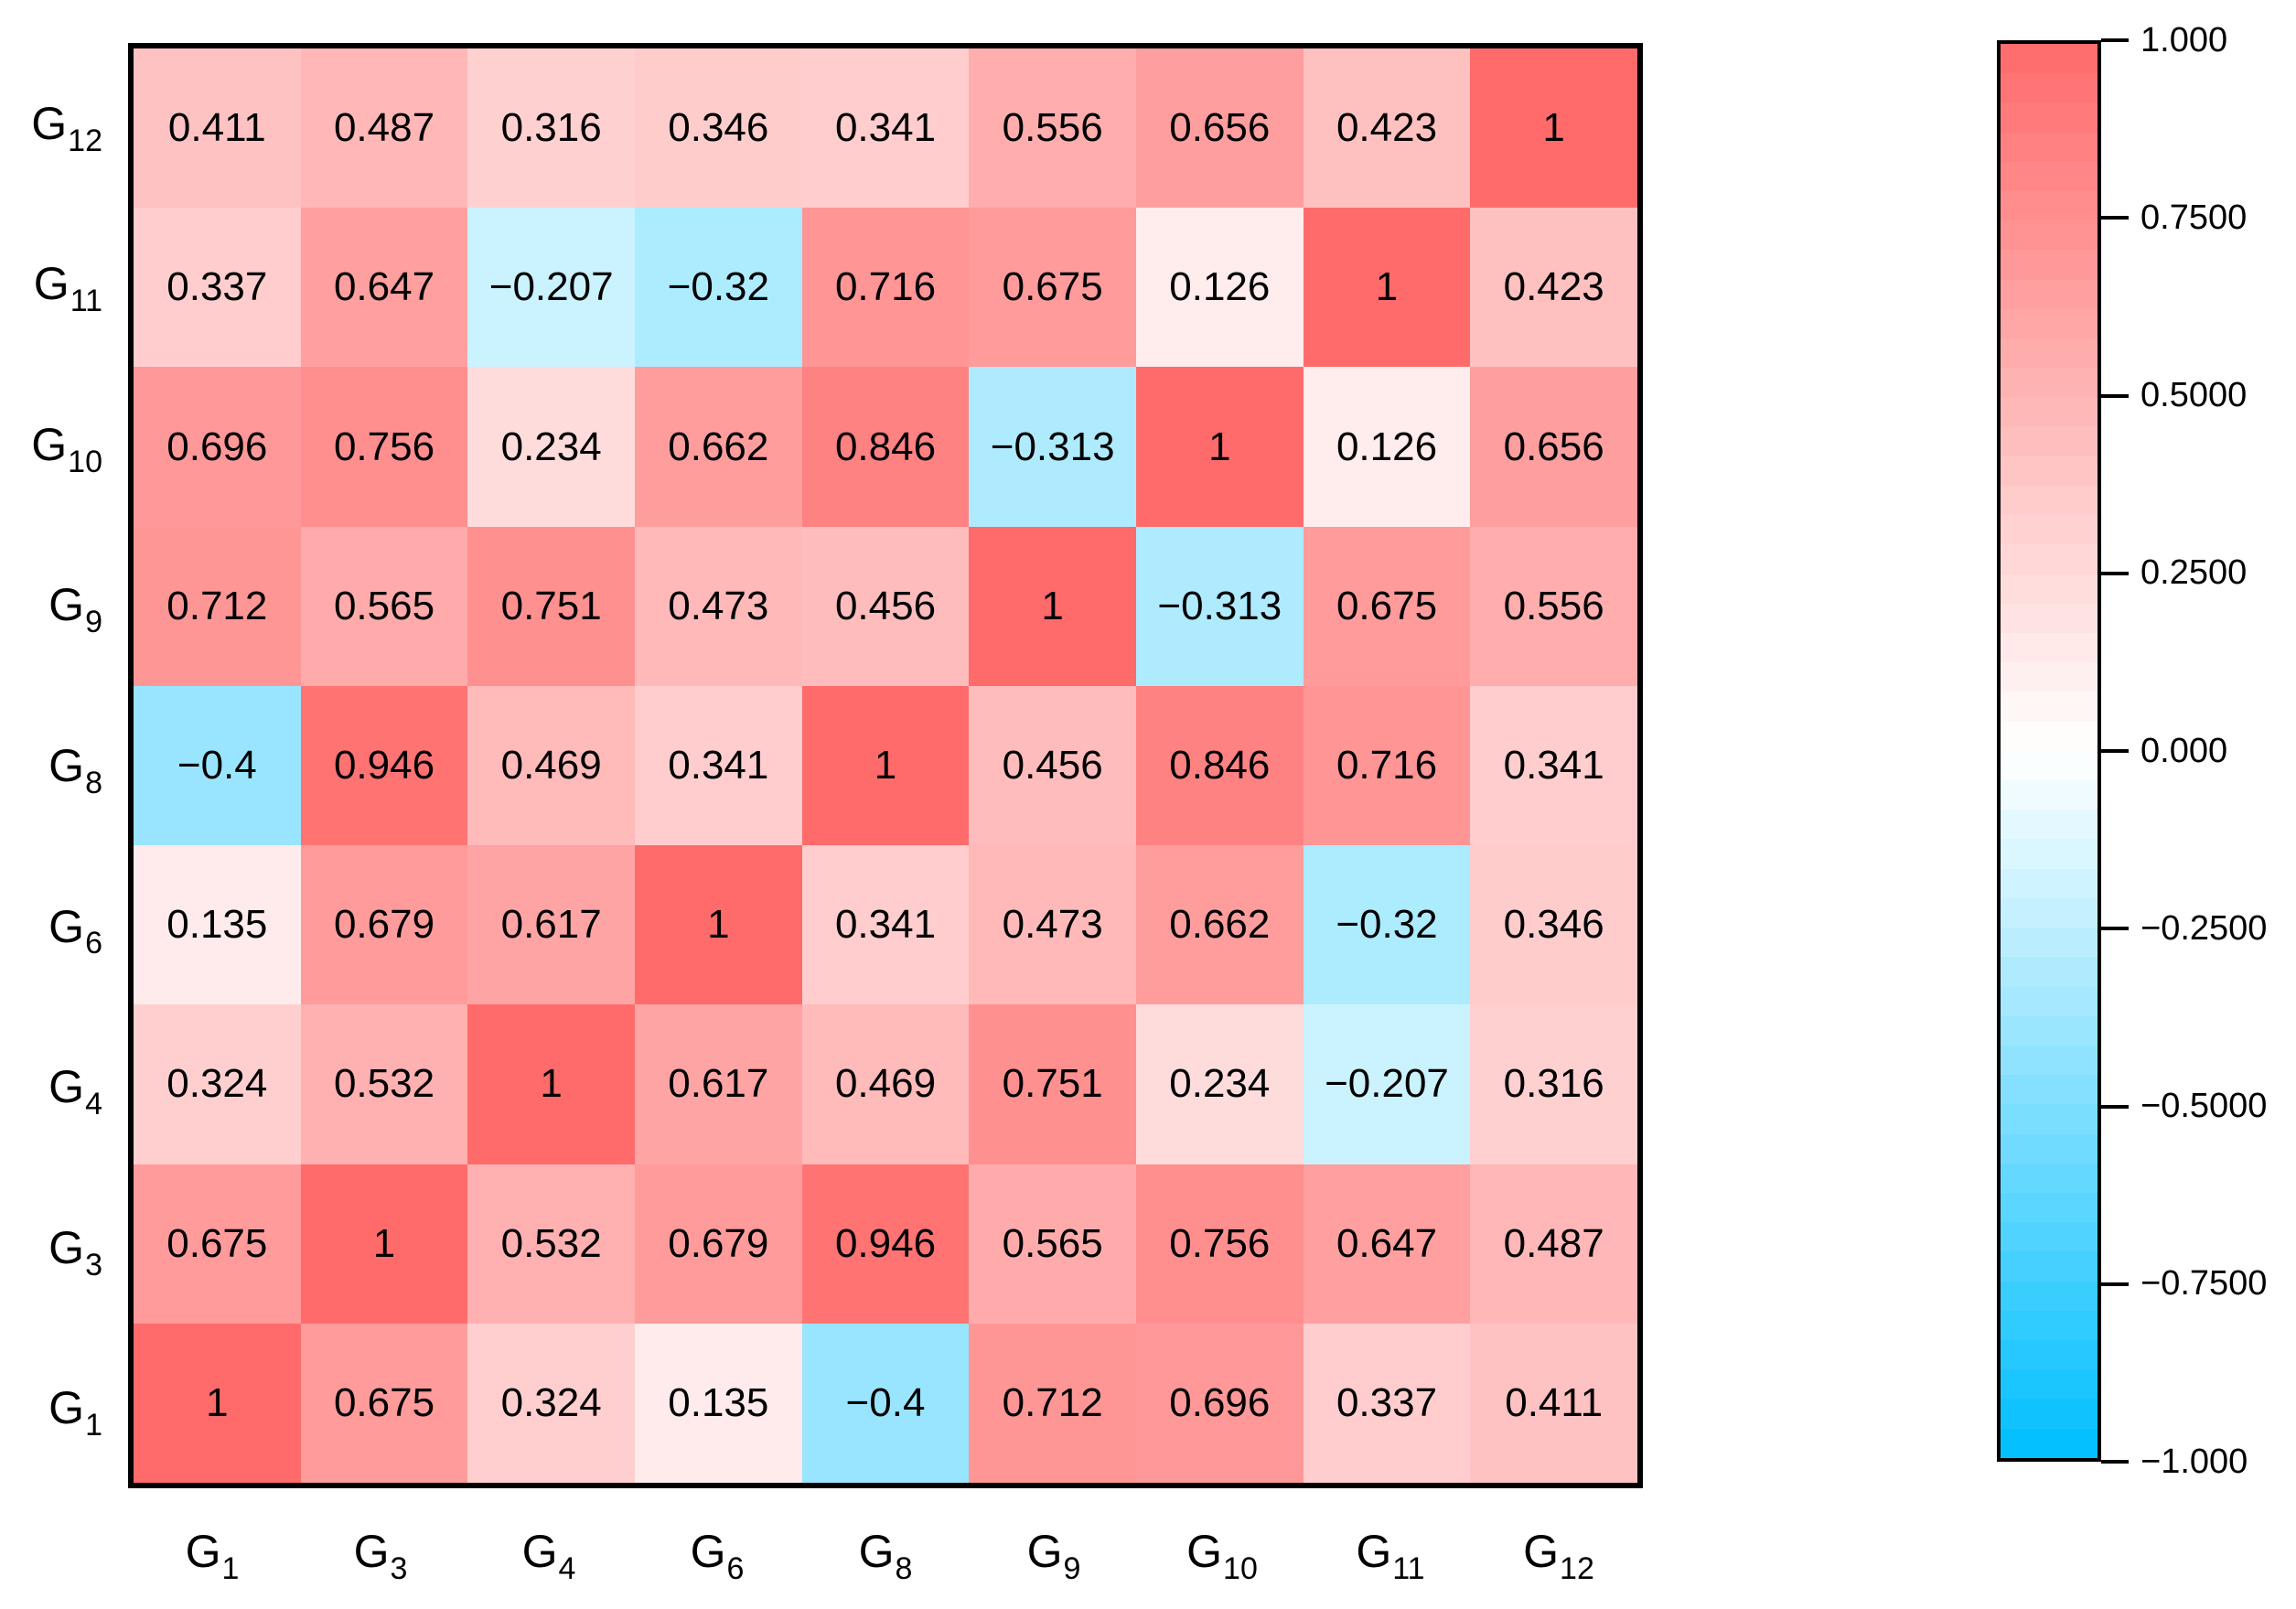 The image size is (2296, 1609). I want to click on x-axis-label: G4, so click(549, 1551).